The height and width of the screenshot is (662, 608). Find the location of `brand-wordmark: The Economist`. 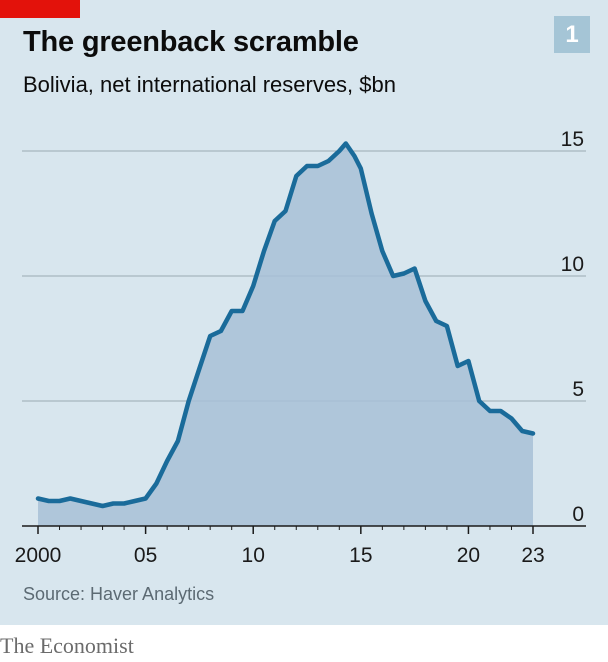

brand-wordmark: The Economist is located at coordinates (67, 645).